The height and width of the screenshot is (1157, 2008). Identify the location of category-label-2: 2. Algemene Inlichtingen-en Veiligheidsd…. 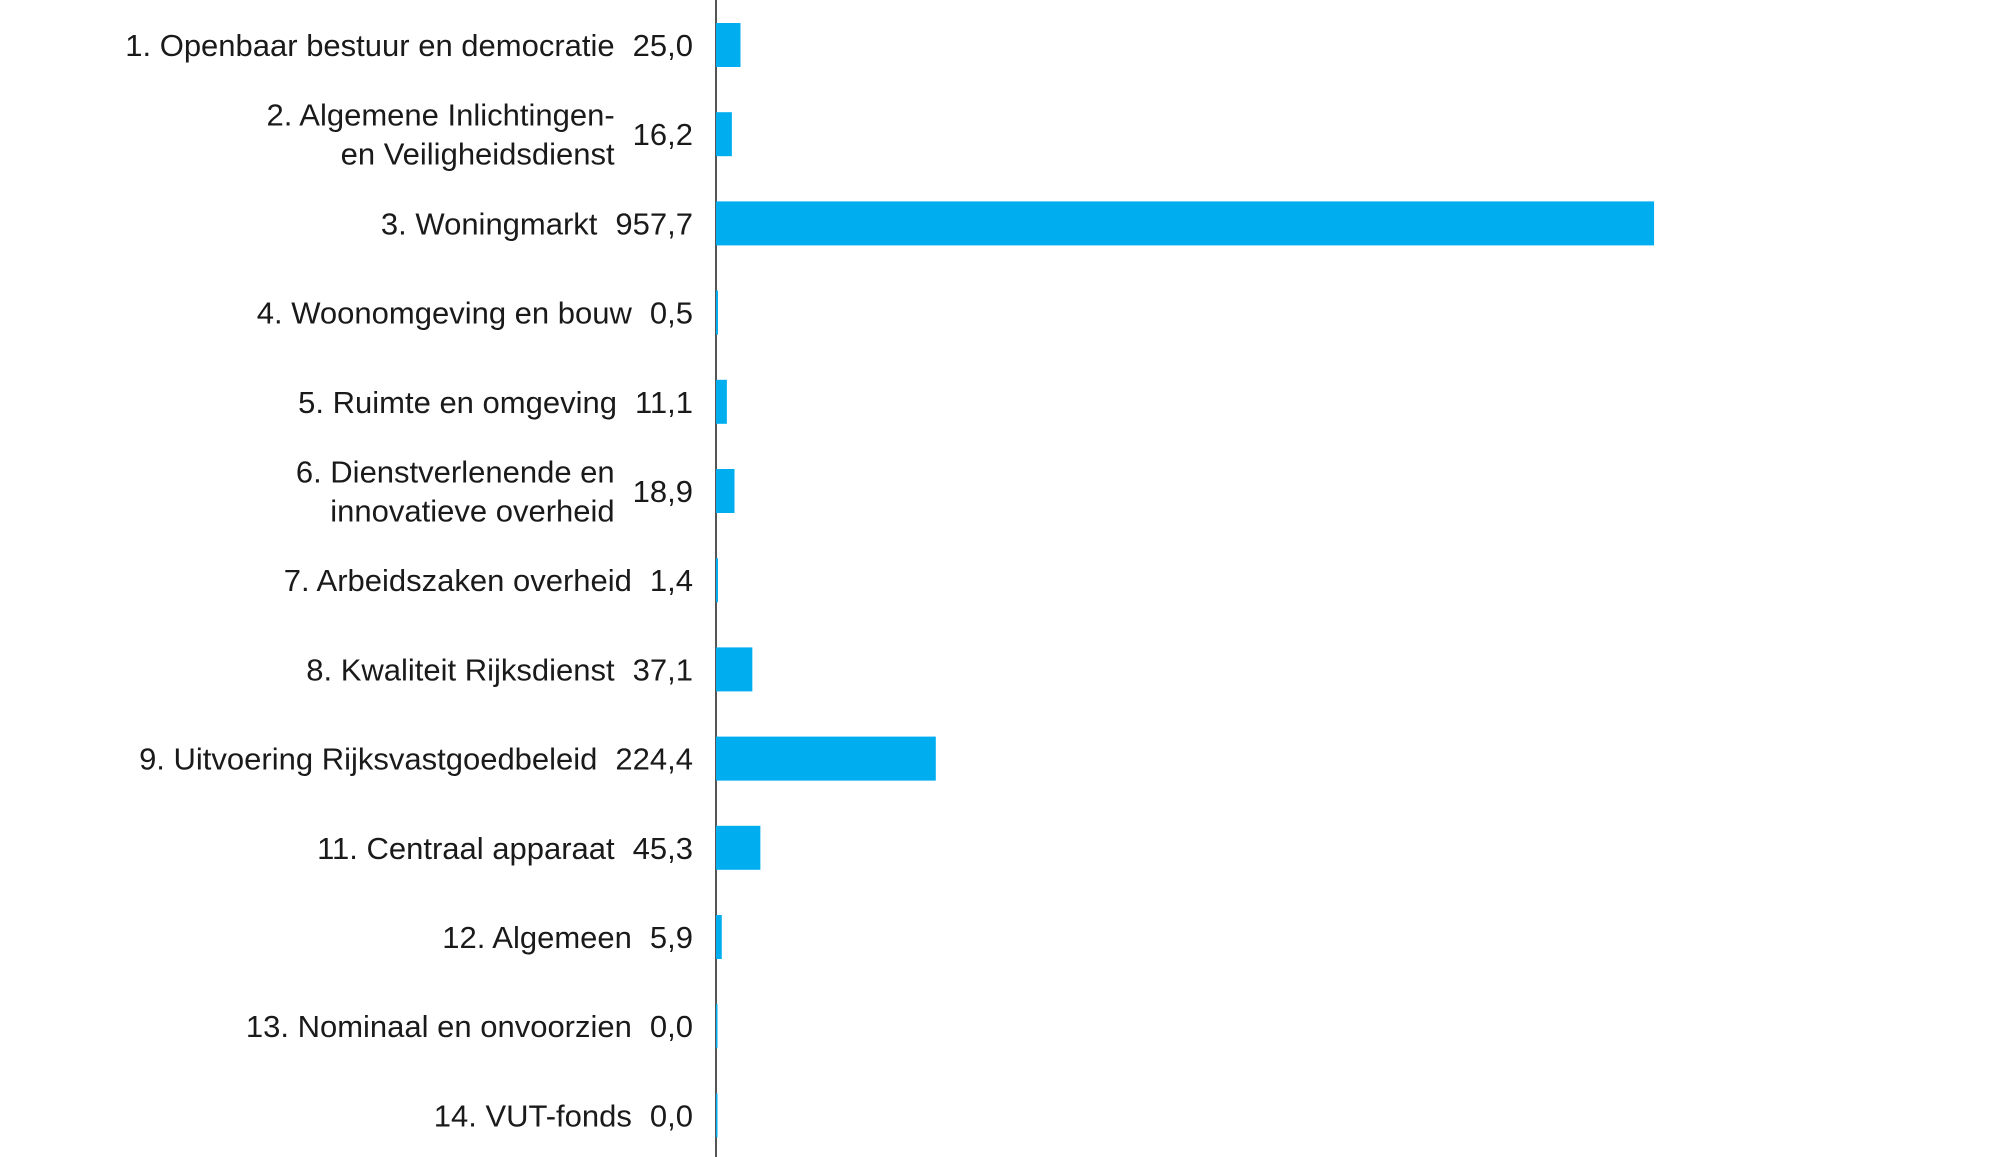
(441, 135).